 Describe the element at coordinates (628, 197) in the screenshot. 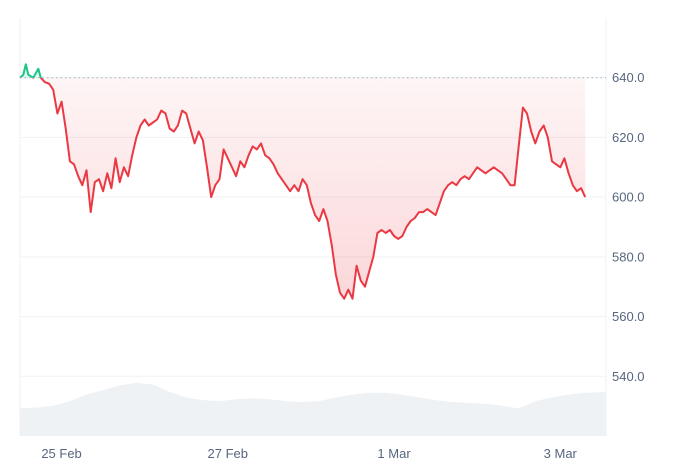

I see `y-tick-label: 600.0` at that location.